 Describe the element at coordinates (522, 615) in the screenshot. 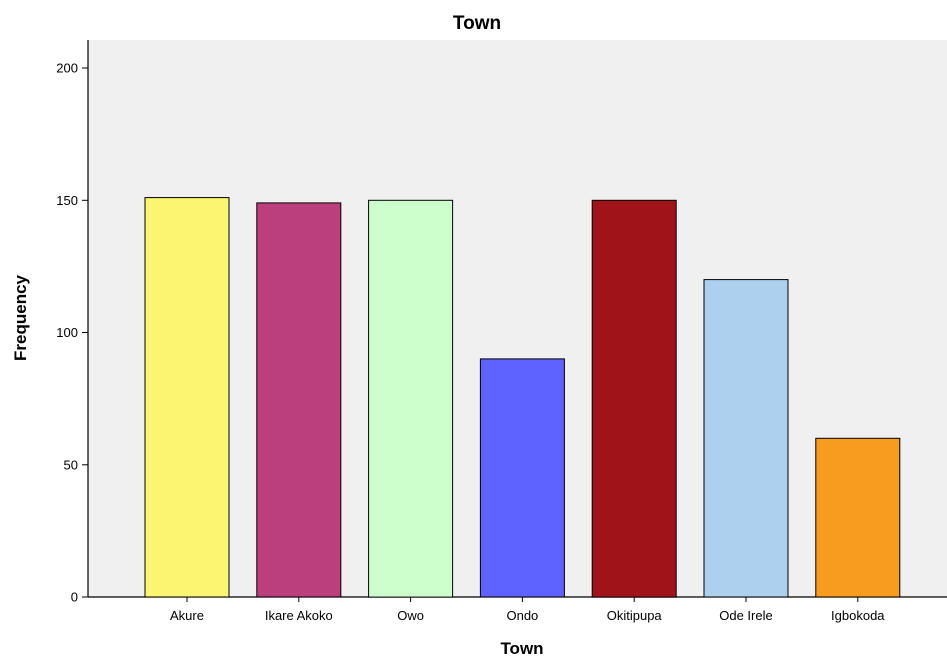

I see `x-tick-label: Ondo` at that location.